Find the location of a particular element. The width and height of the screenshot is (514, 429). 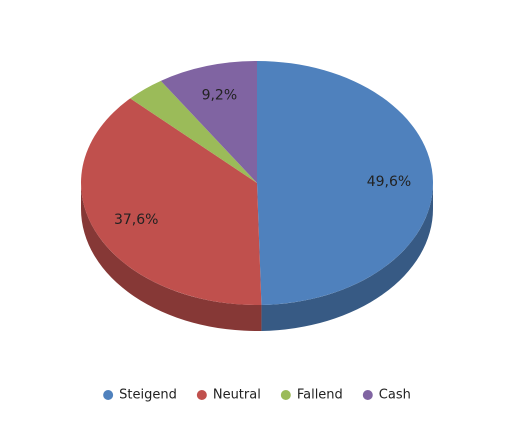

data-label: 9,2% is located at coordinates (220, 95).